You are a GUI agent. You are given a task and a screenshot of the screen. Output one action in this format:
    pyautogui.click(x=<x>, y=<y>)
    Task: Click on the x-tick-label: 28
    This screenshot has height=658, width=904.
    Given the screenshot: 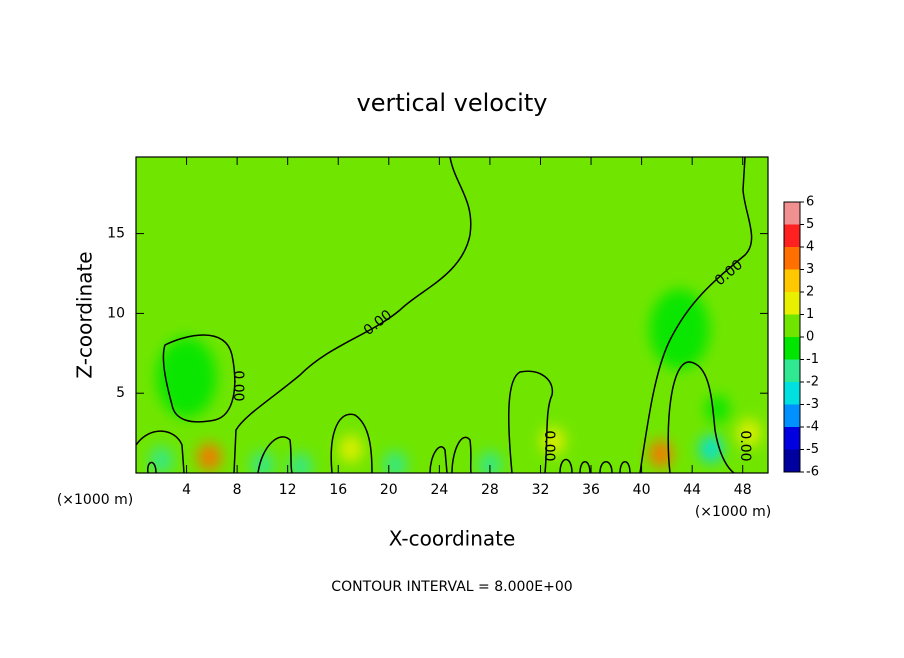 What is the action you would take?
    pyautogui.click(x=490, y=490)
    